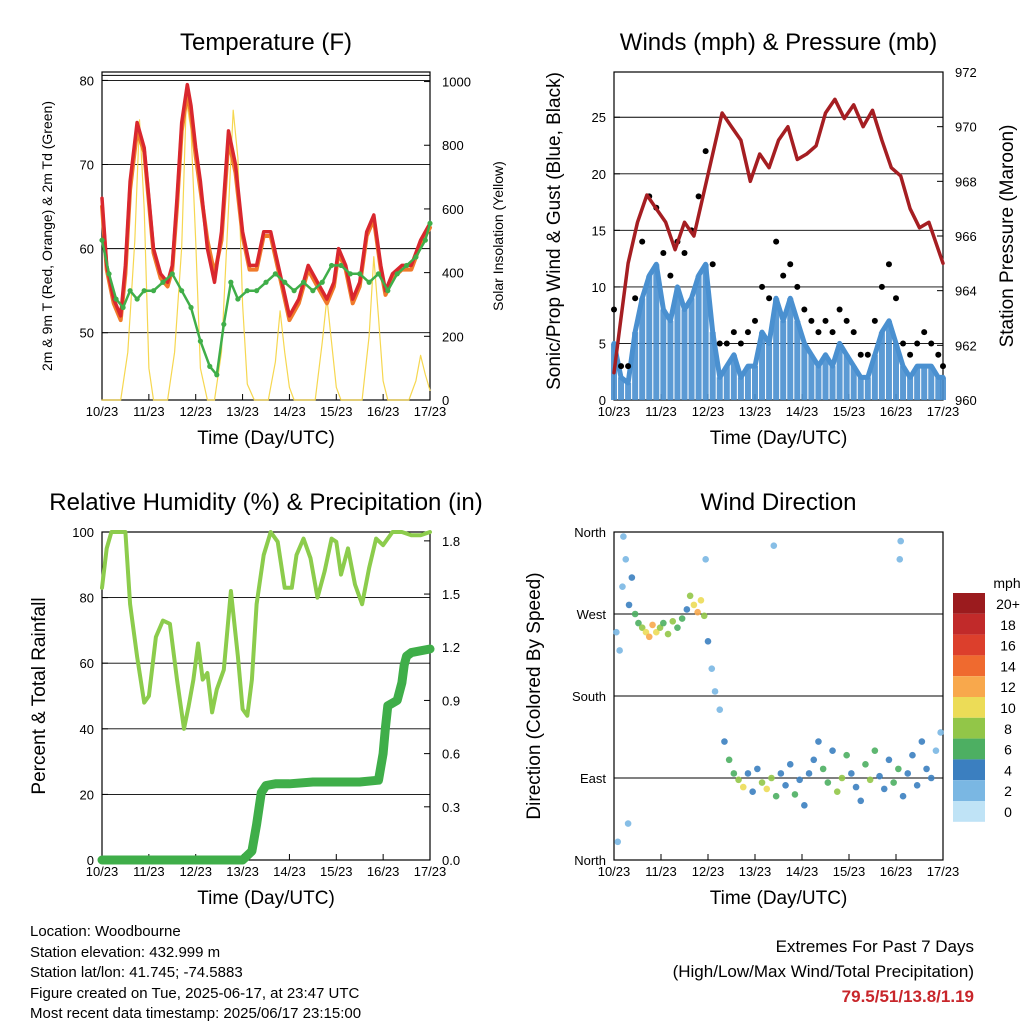 The image size is (1024, 1025). I want to click on temperature-y2-tick-label: 200, so click(453, 336).